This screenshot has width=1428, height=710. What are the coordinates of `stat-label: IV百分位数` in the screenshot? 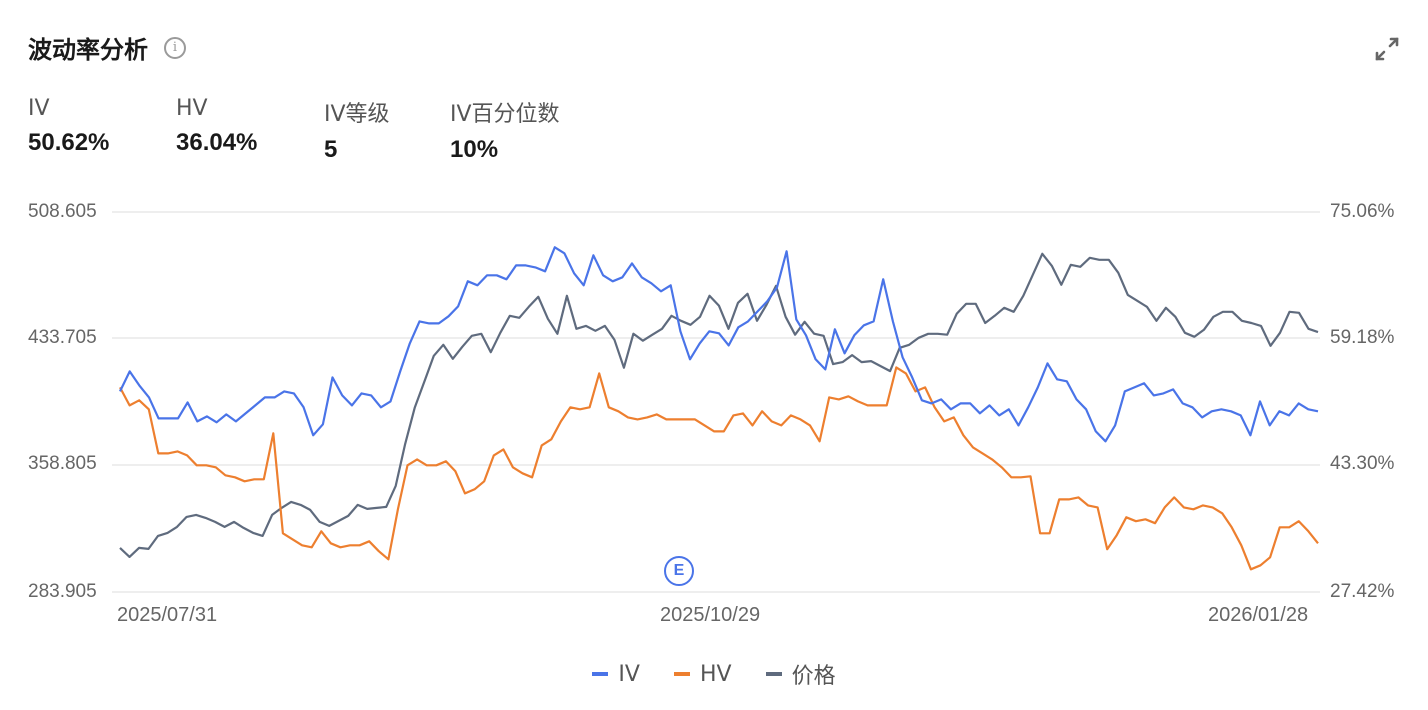 It's located at (505, 114).